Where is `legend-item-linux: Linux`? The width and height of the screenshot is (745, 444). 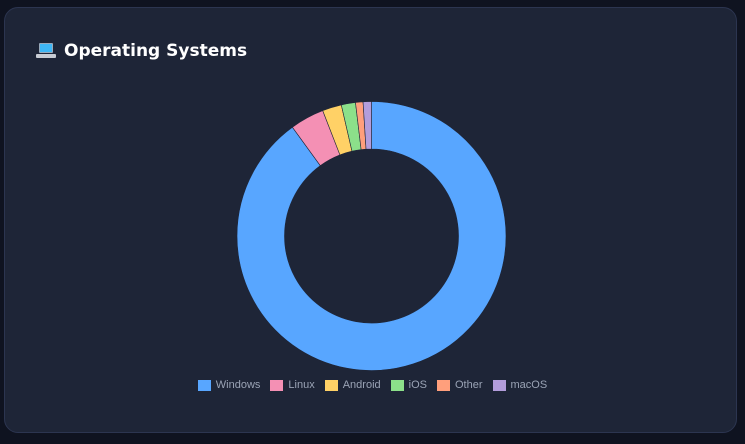 legend-item-linux: Linux is located at coordinates (292, 385).